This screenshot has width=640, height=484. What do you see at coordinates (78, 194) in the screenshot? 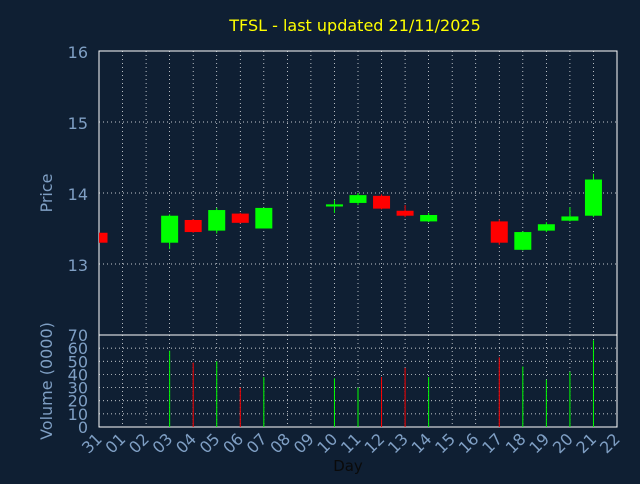
I see `price-tick-label: 14` at bounding box center [78, 194].